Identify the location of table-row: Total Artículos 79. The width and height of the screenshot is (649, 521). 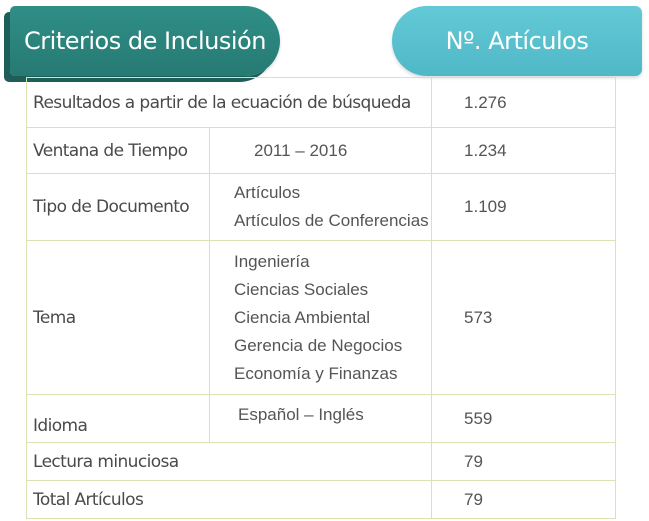
(321, 499).